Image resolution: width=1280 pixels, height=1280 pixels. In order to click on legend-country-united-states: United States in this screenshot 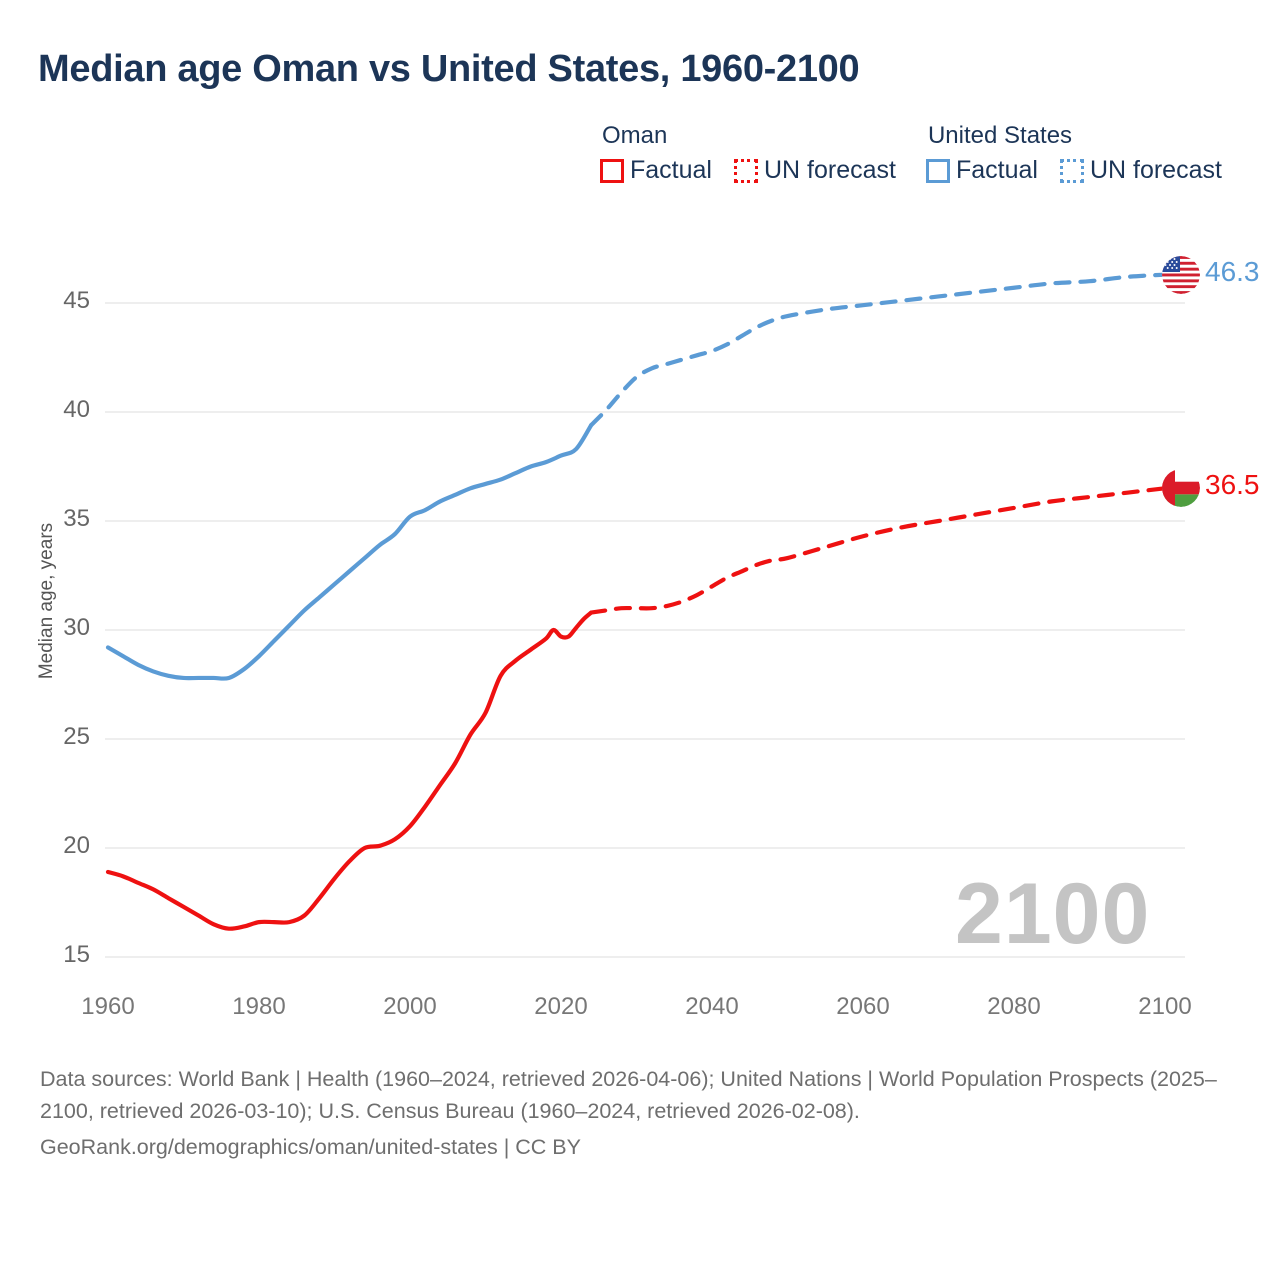, I will do `click(1000, 135)`.